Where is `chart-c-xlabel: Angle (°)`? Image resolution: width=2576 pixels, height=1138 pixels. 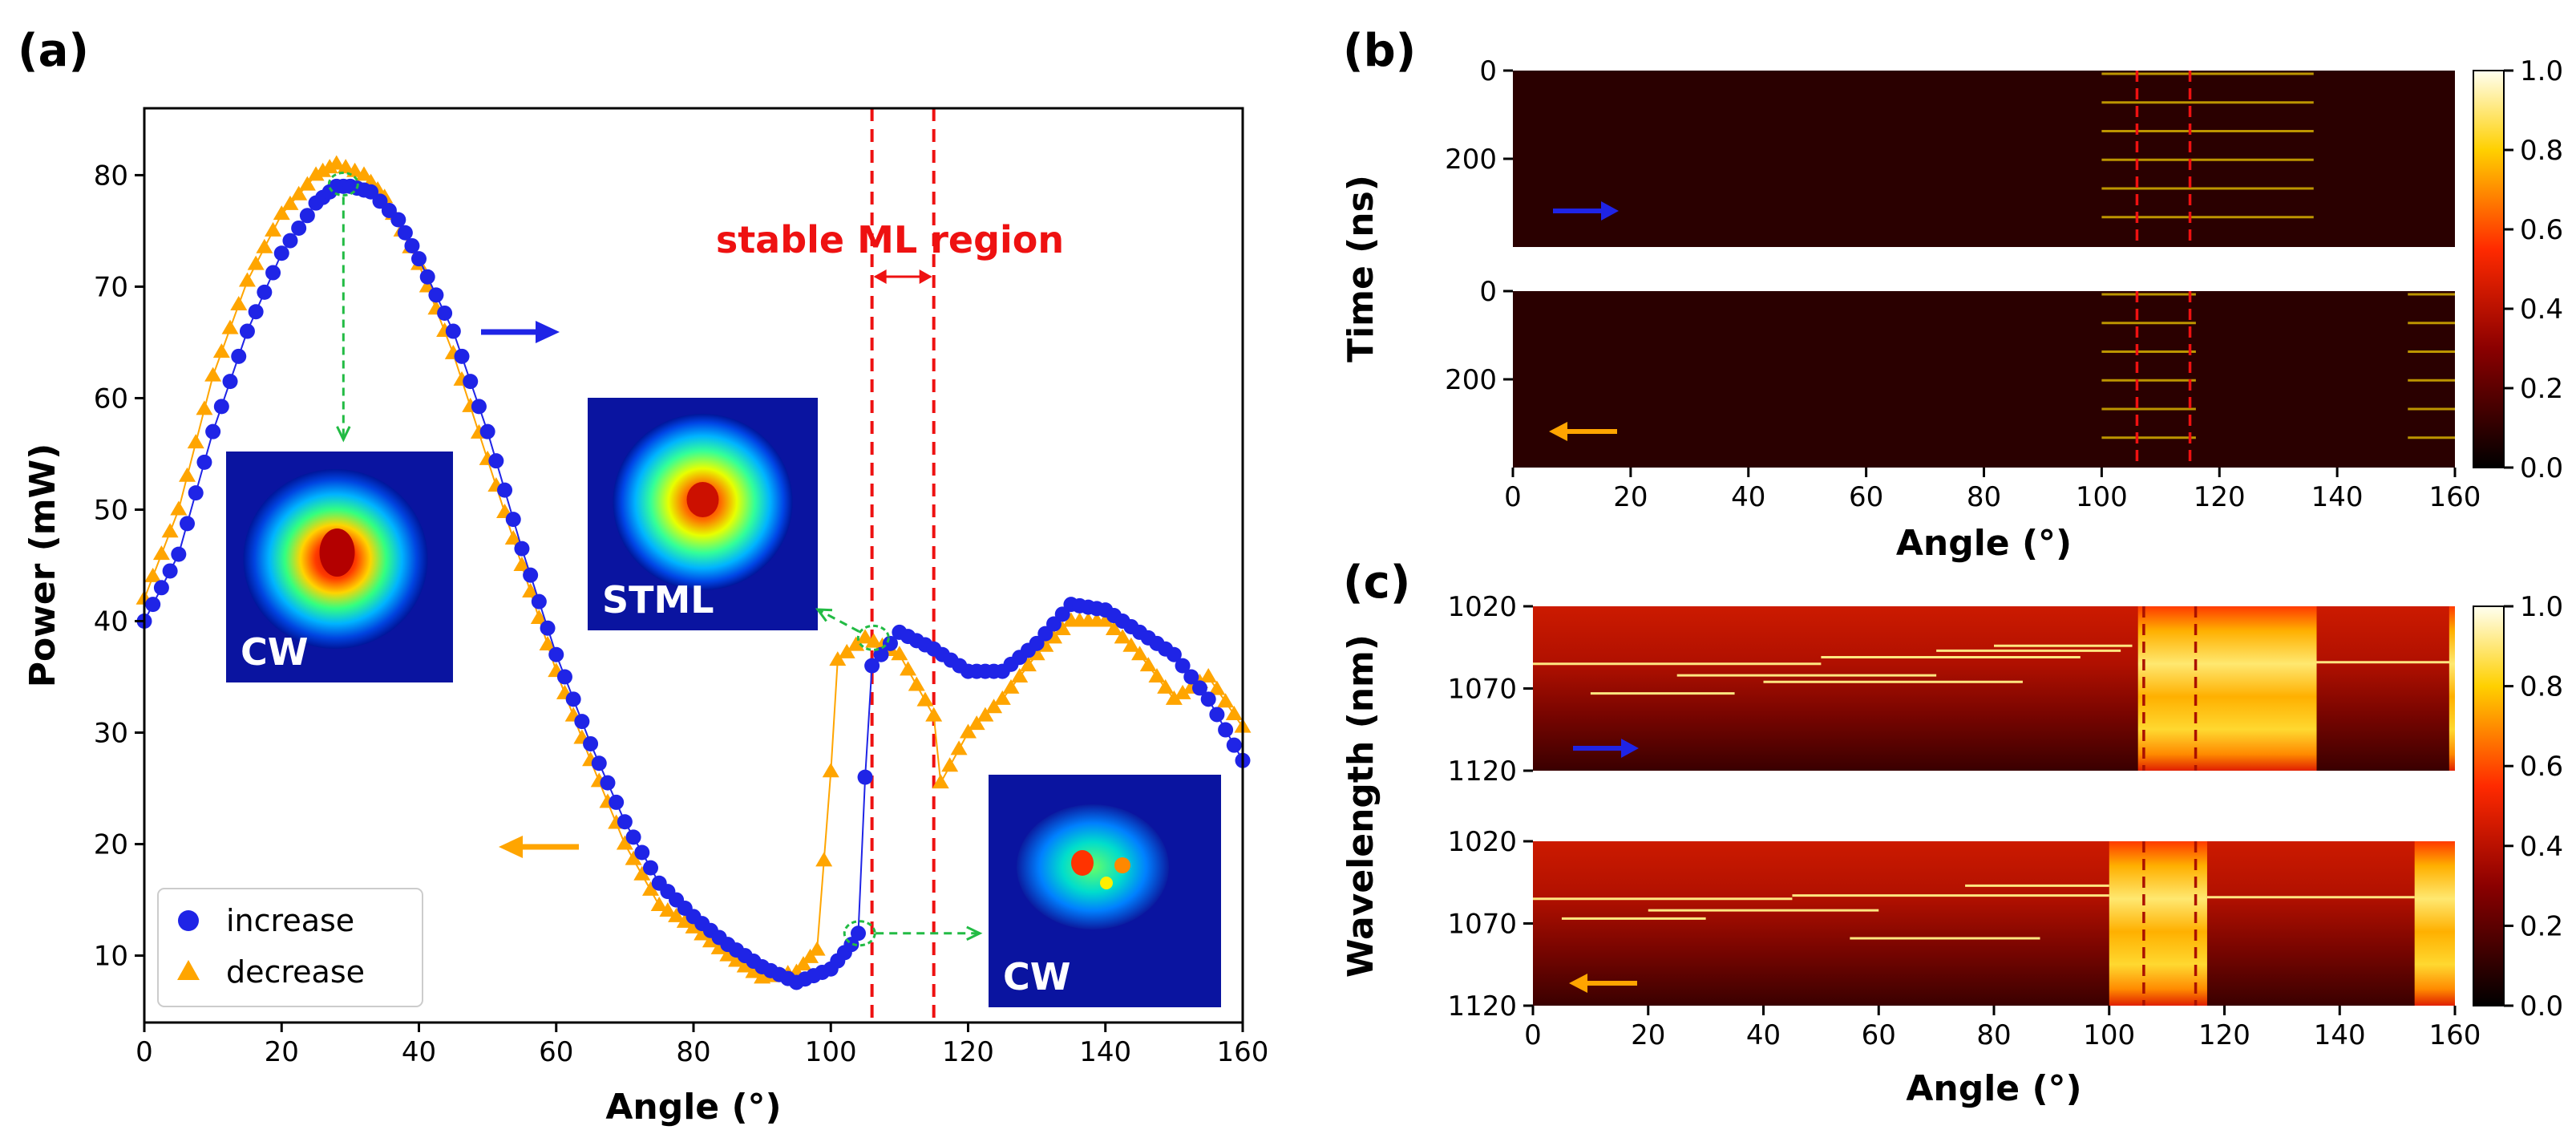
chart-c-xlabel: Angle (°) is located at coordinates (1993, 1089).